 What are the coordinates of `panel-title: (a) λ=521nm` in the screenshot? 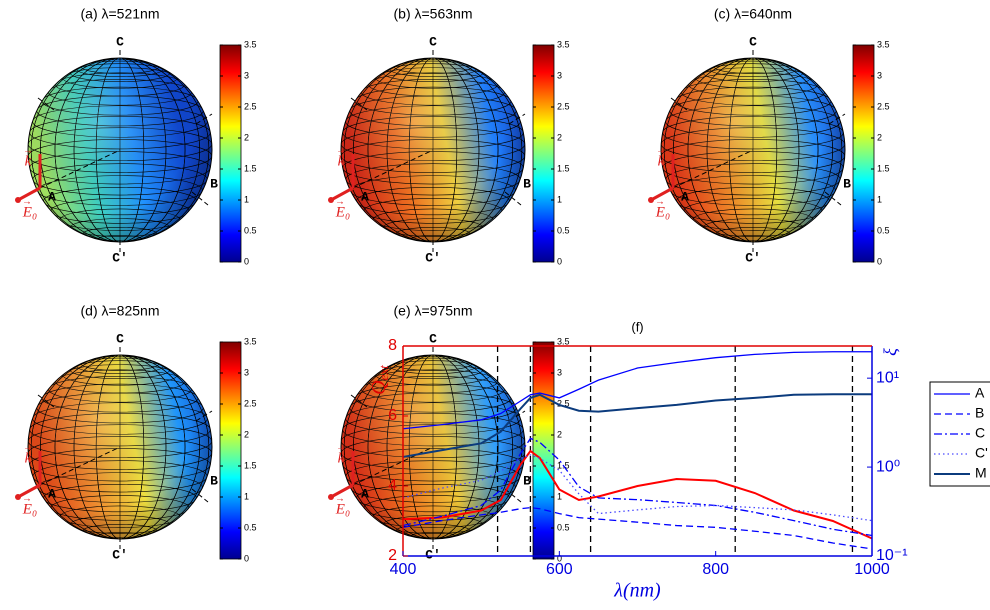 It's located at (120, 14).